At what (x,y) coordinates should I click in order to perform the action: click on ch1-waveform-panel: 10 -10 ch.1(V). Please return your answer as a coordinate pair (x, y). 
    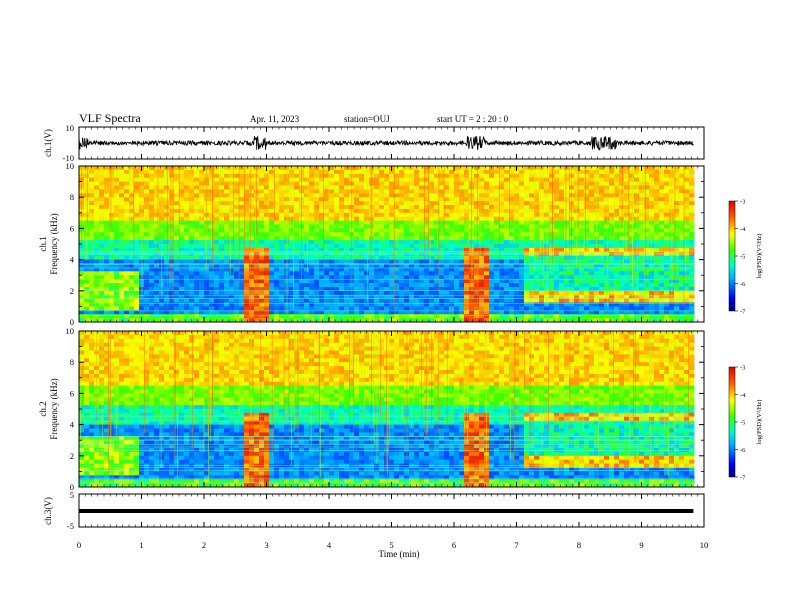
    Looking at the image, I should click on (374, 143).